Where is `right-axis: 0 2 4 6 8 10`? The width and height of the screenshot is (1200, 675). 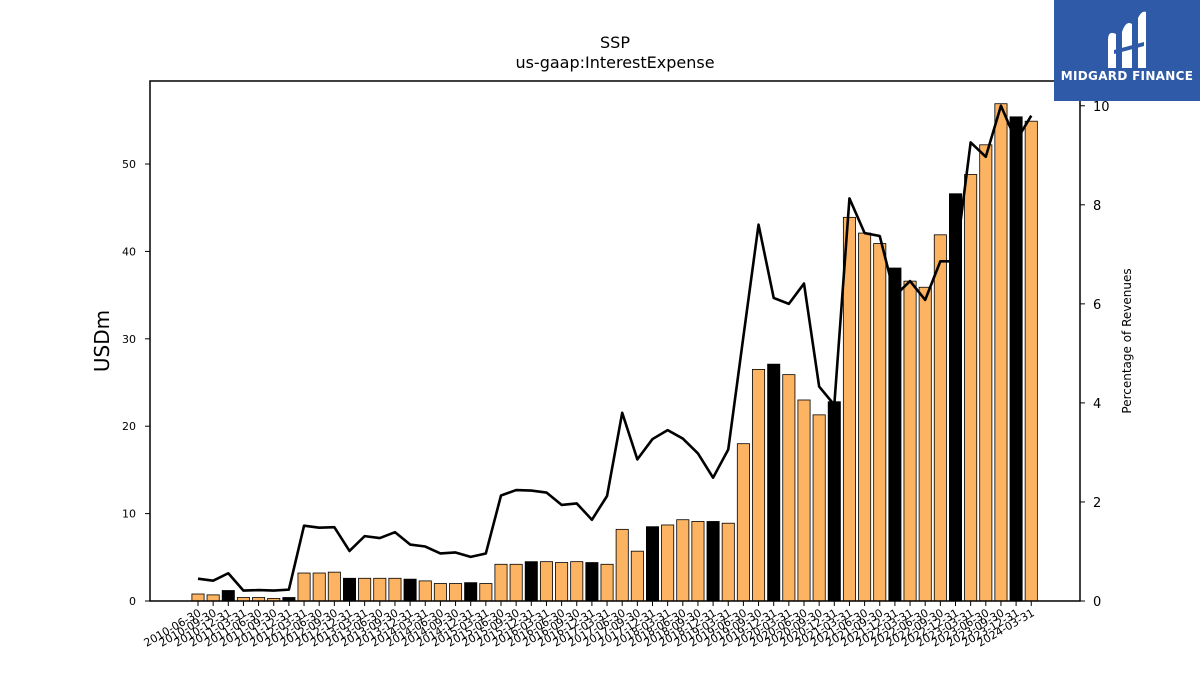
right-axis: 0 2 4 6 8 10 is located at coordinates (1095, 355).